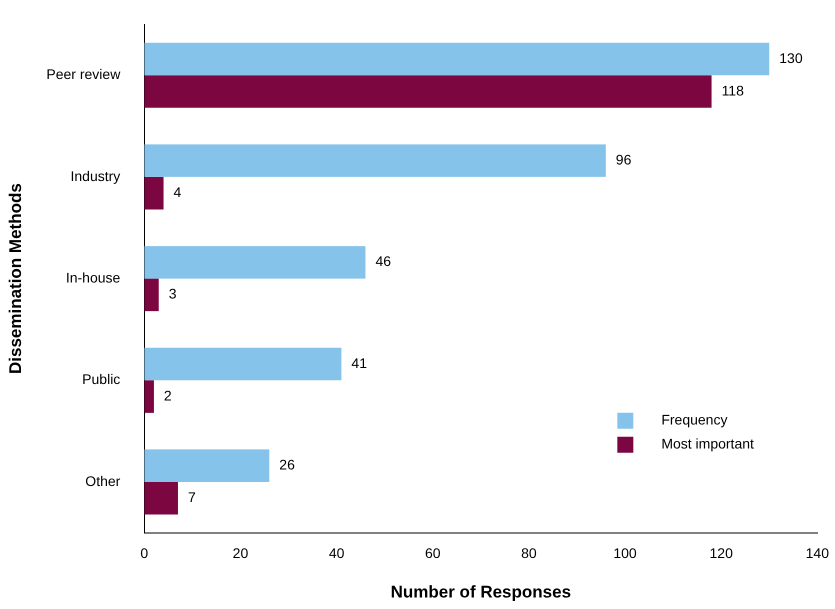 This screenshot has width=835, height=609. I want to click on legend-label: Most important, so click(707, 444).